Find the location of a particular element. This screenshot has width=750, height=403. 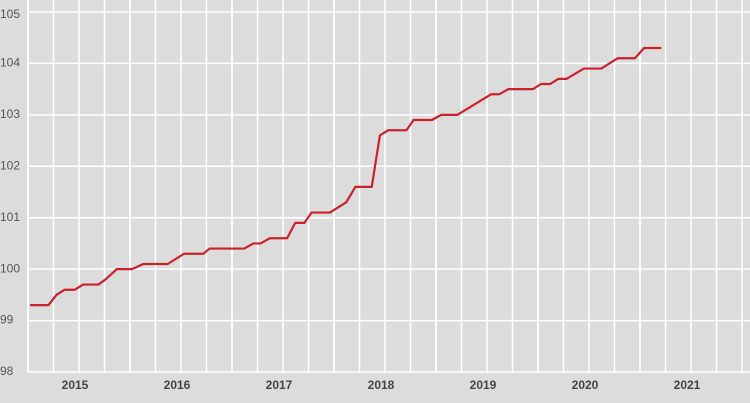

x-tick-label: 2017 is located at coordinates (279, 385).